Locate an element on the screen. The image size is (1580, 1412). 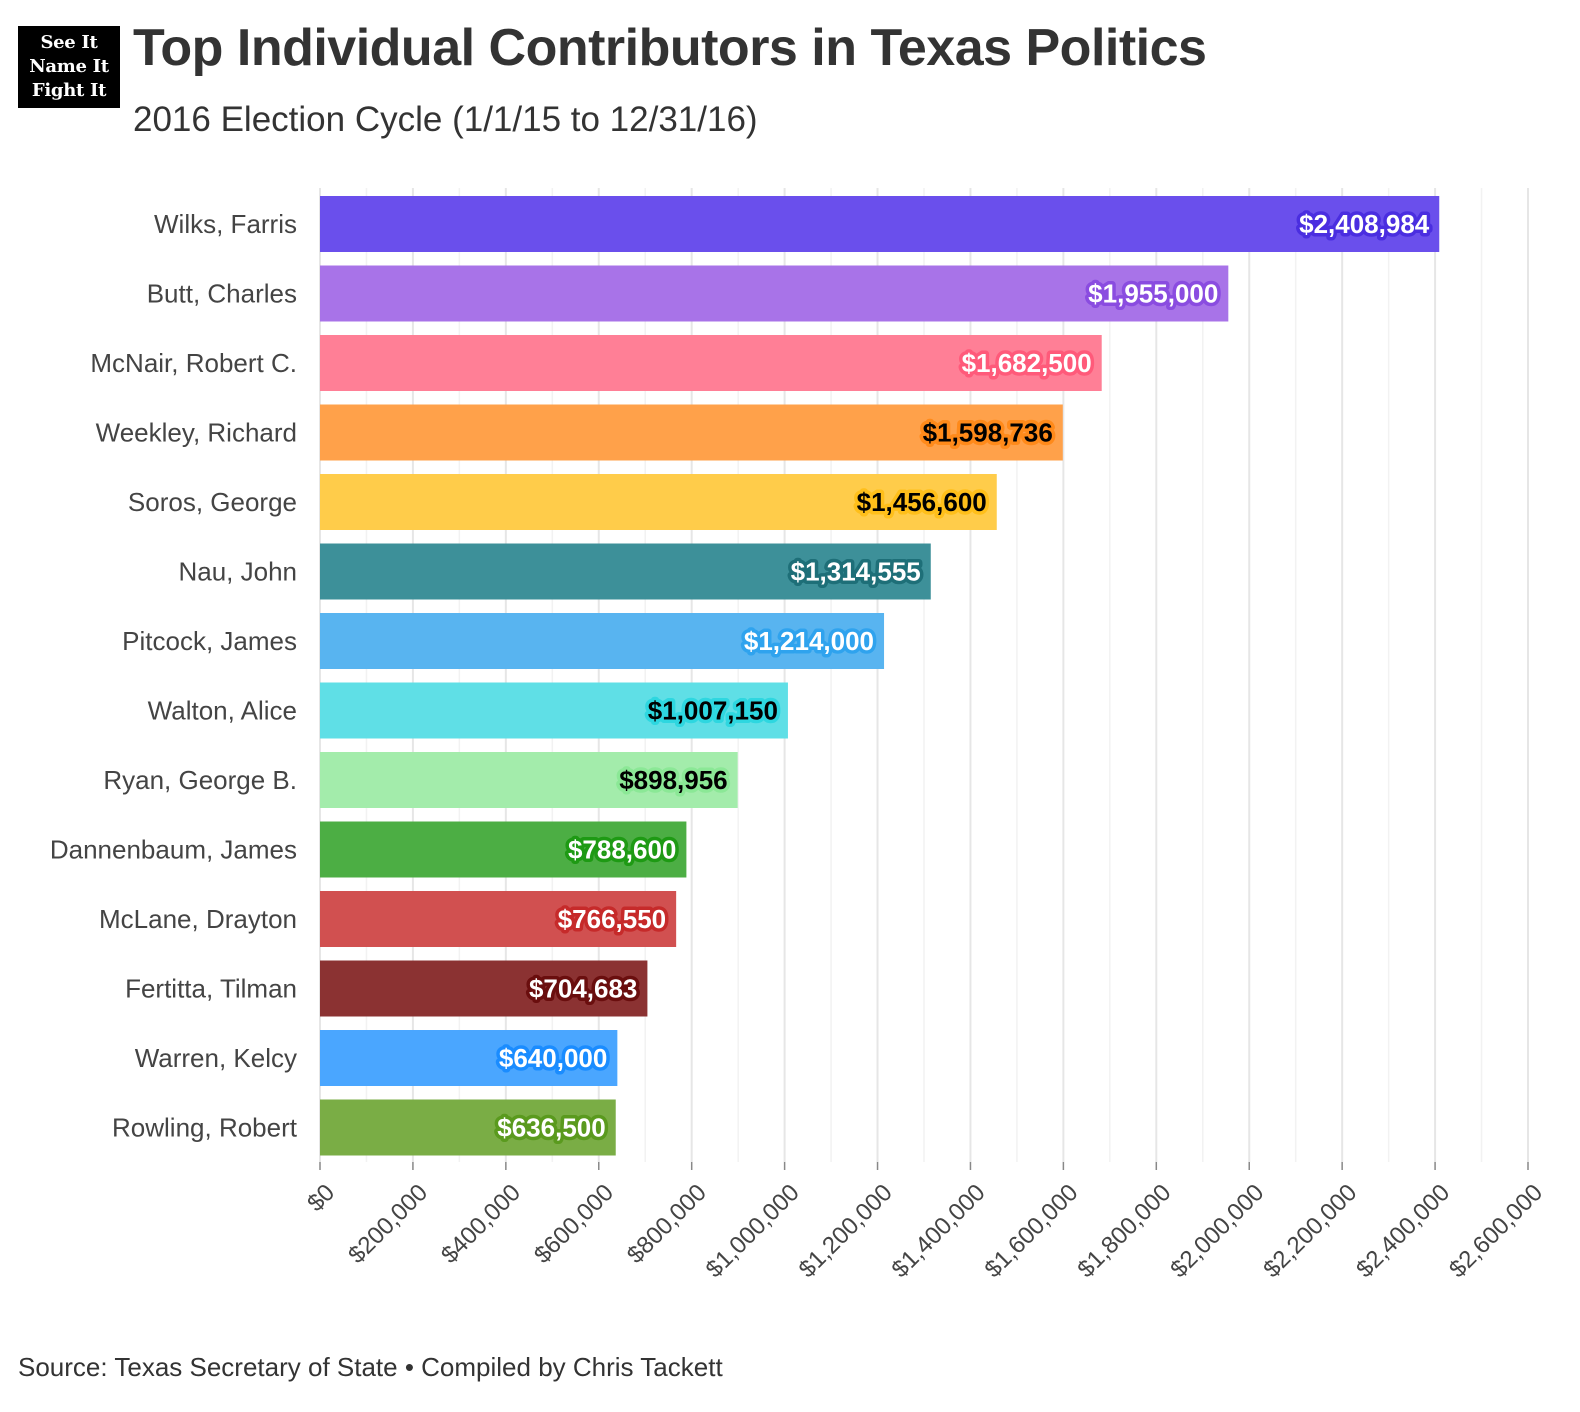
y-axis-category-label: Ryan, George B. is located at coordinates (200, 780).